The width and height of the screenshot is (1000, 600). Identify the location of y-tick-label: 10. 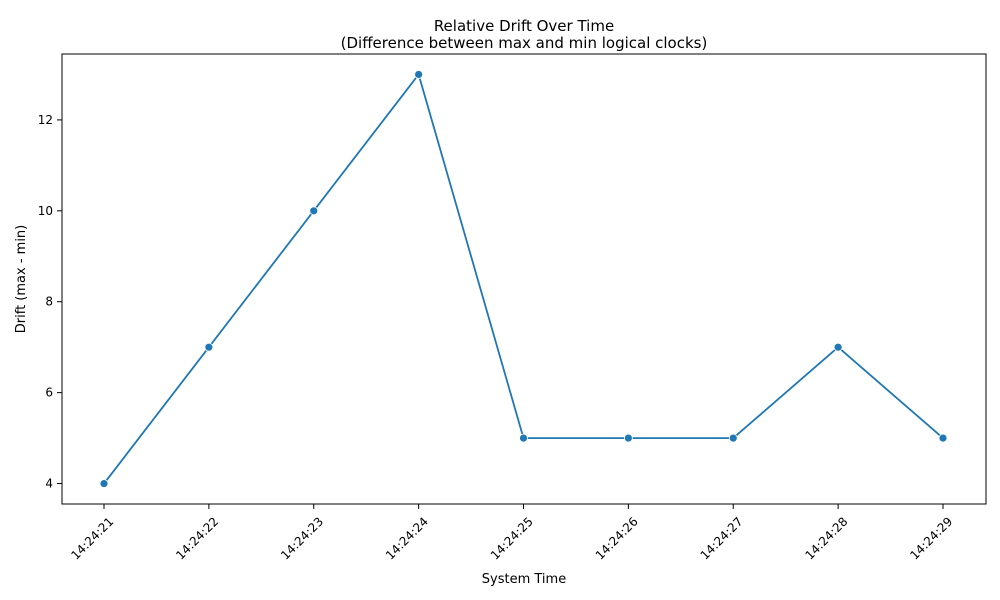
(45, 211).